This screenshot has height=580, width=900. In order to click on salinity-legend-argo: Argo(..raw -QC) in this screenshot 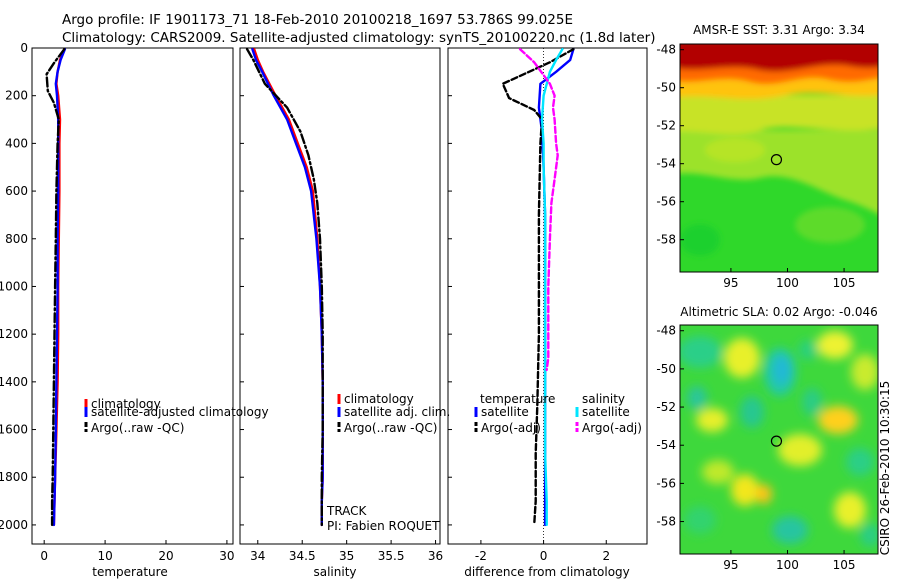, I will do `click(390, 428)`.